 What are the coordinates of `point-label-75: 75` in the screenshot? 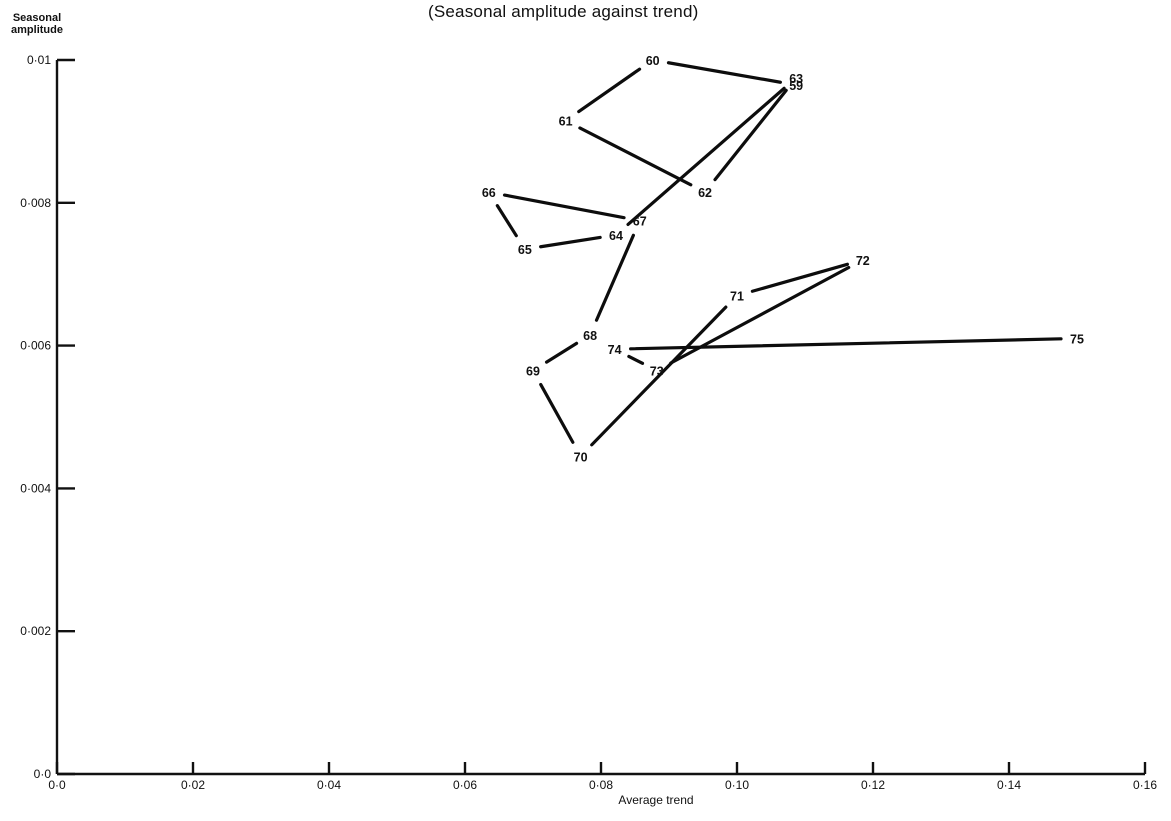 It's located at (1077, 339).